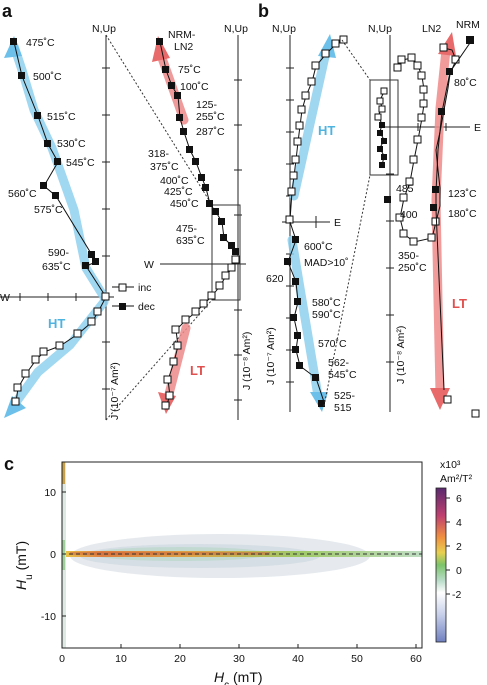  Describe the element at coordinates (238, 240) in the screenshot. I see `panel-a-right-ticks` at that location.